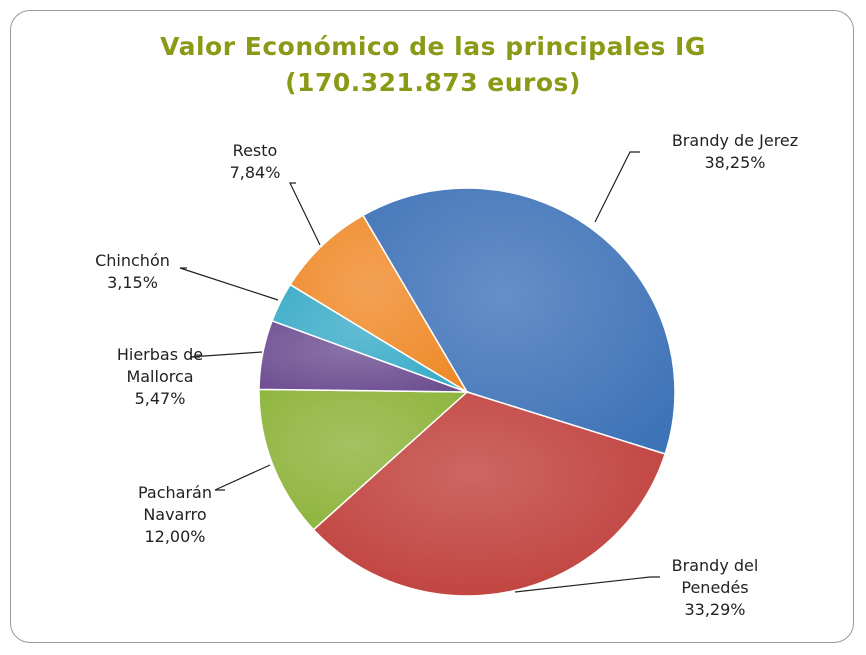 The height and width of the screenshot is (655, 866). What do you see at coordinates (175, 536) in the screenshot?
I see `value-label: 12,00%` at bounding box center [175, 536].